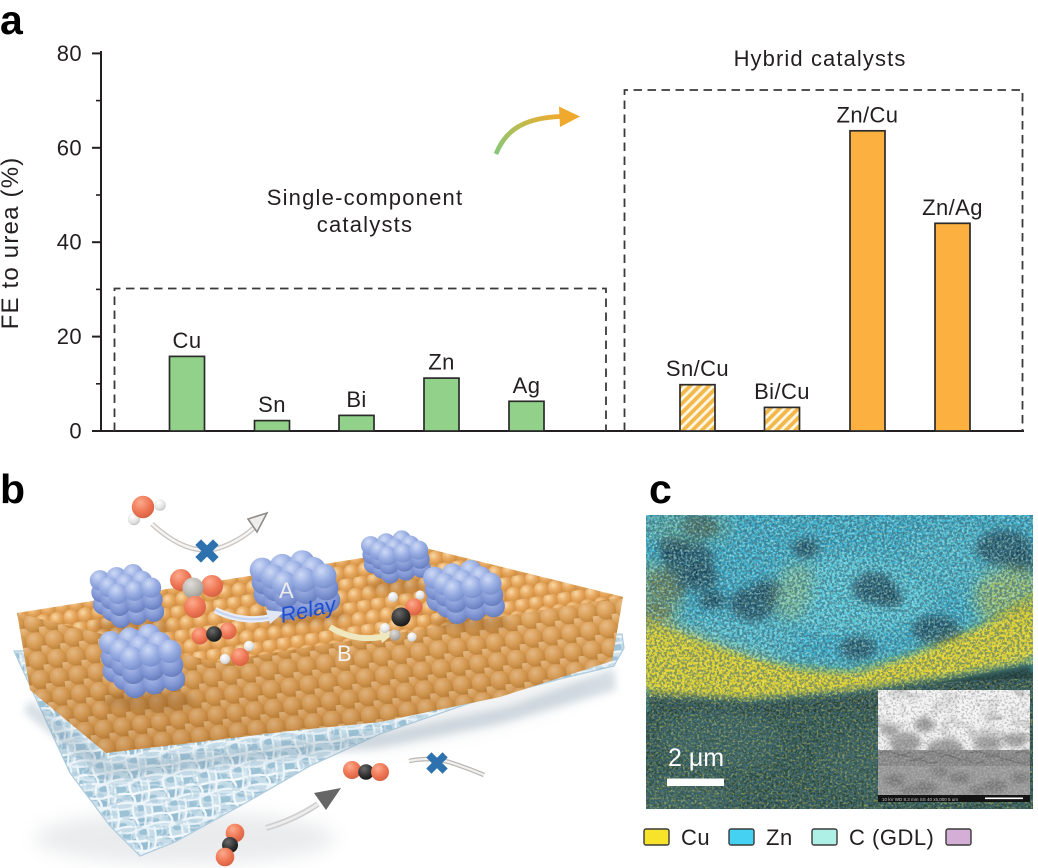 This screenshot has width=1038, height=868. What do you see at coordinates (952, 207) in the screenshot?
I see `svg-text: Zn/Ag` at bounding box center [952, 207].